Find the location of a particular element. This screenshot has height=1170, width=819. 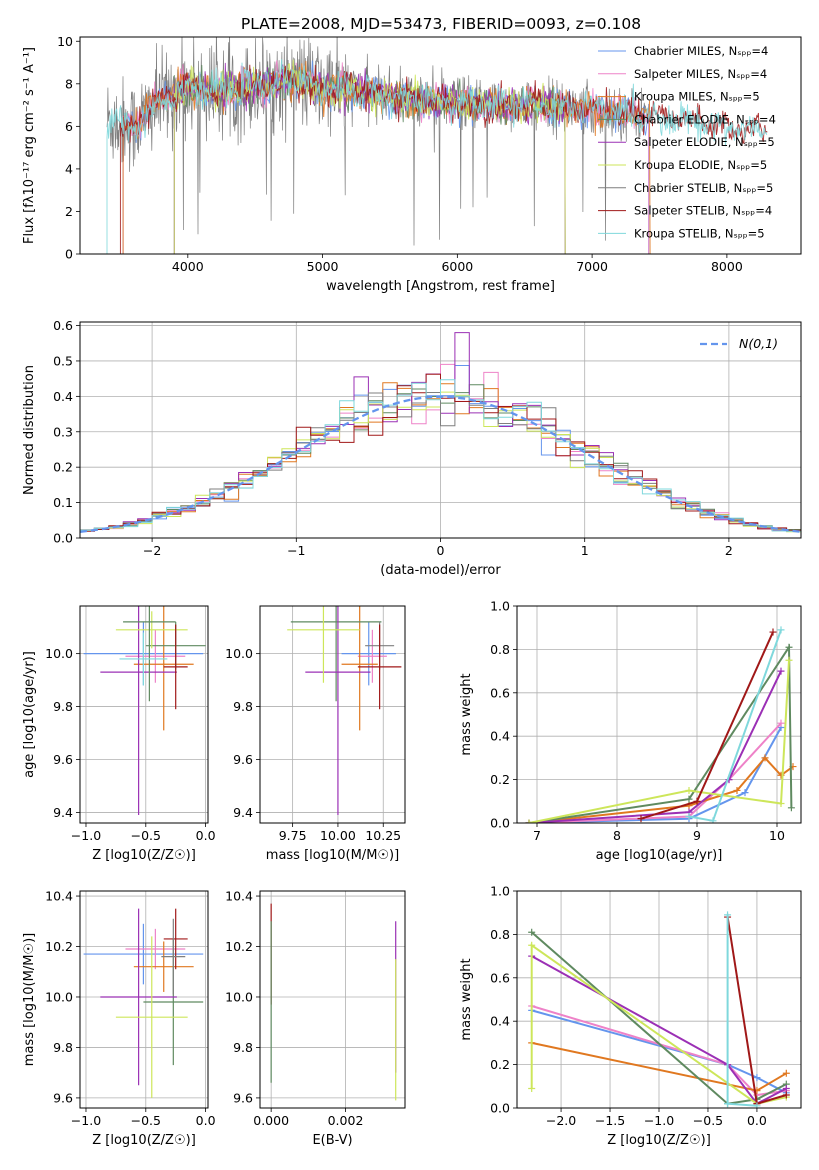

x-axis-label: (data-model)/error is located at coordinates (440, 570).